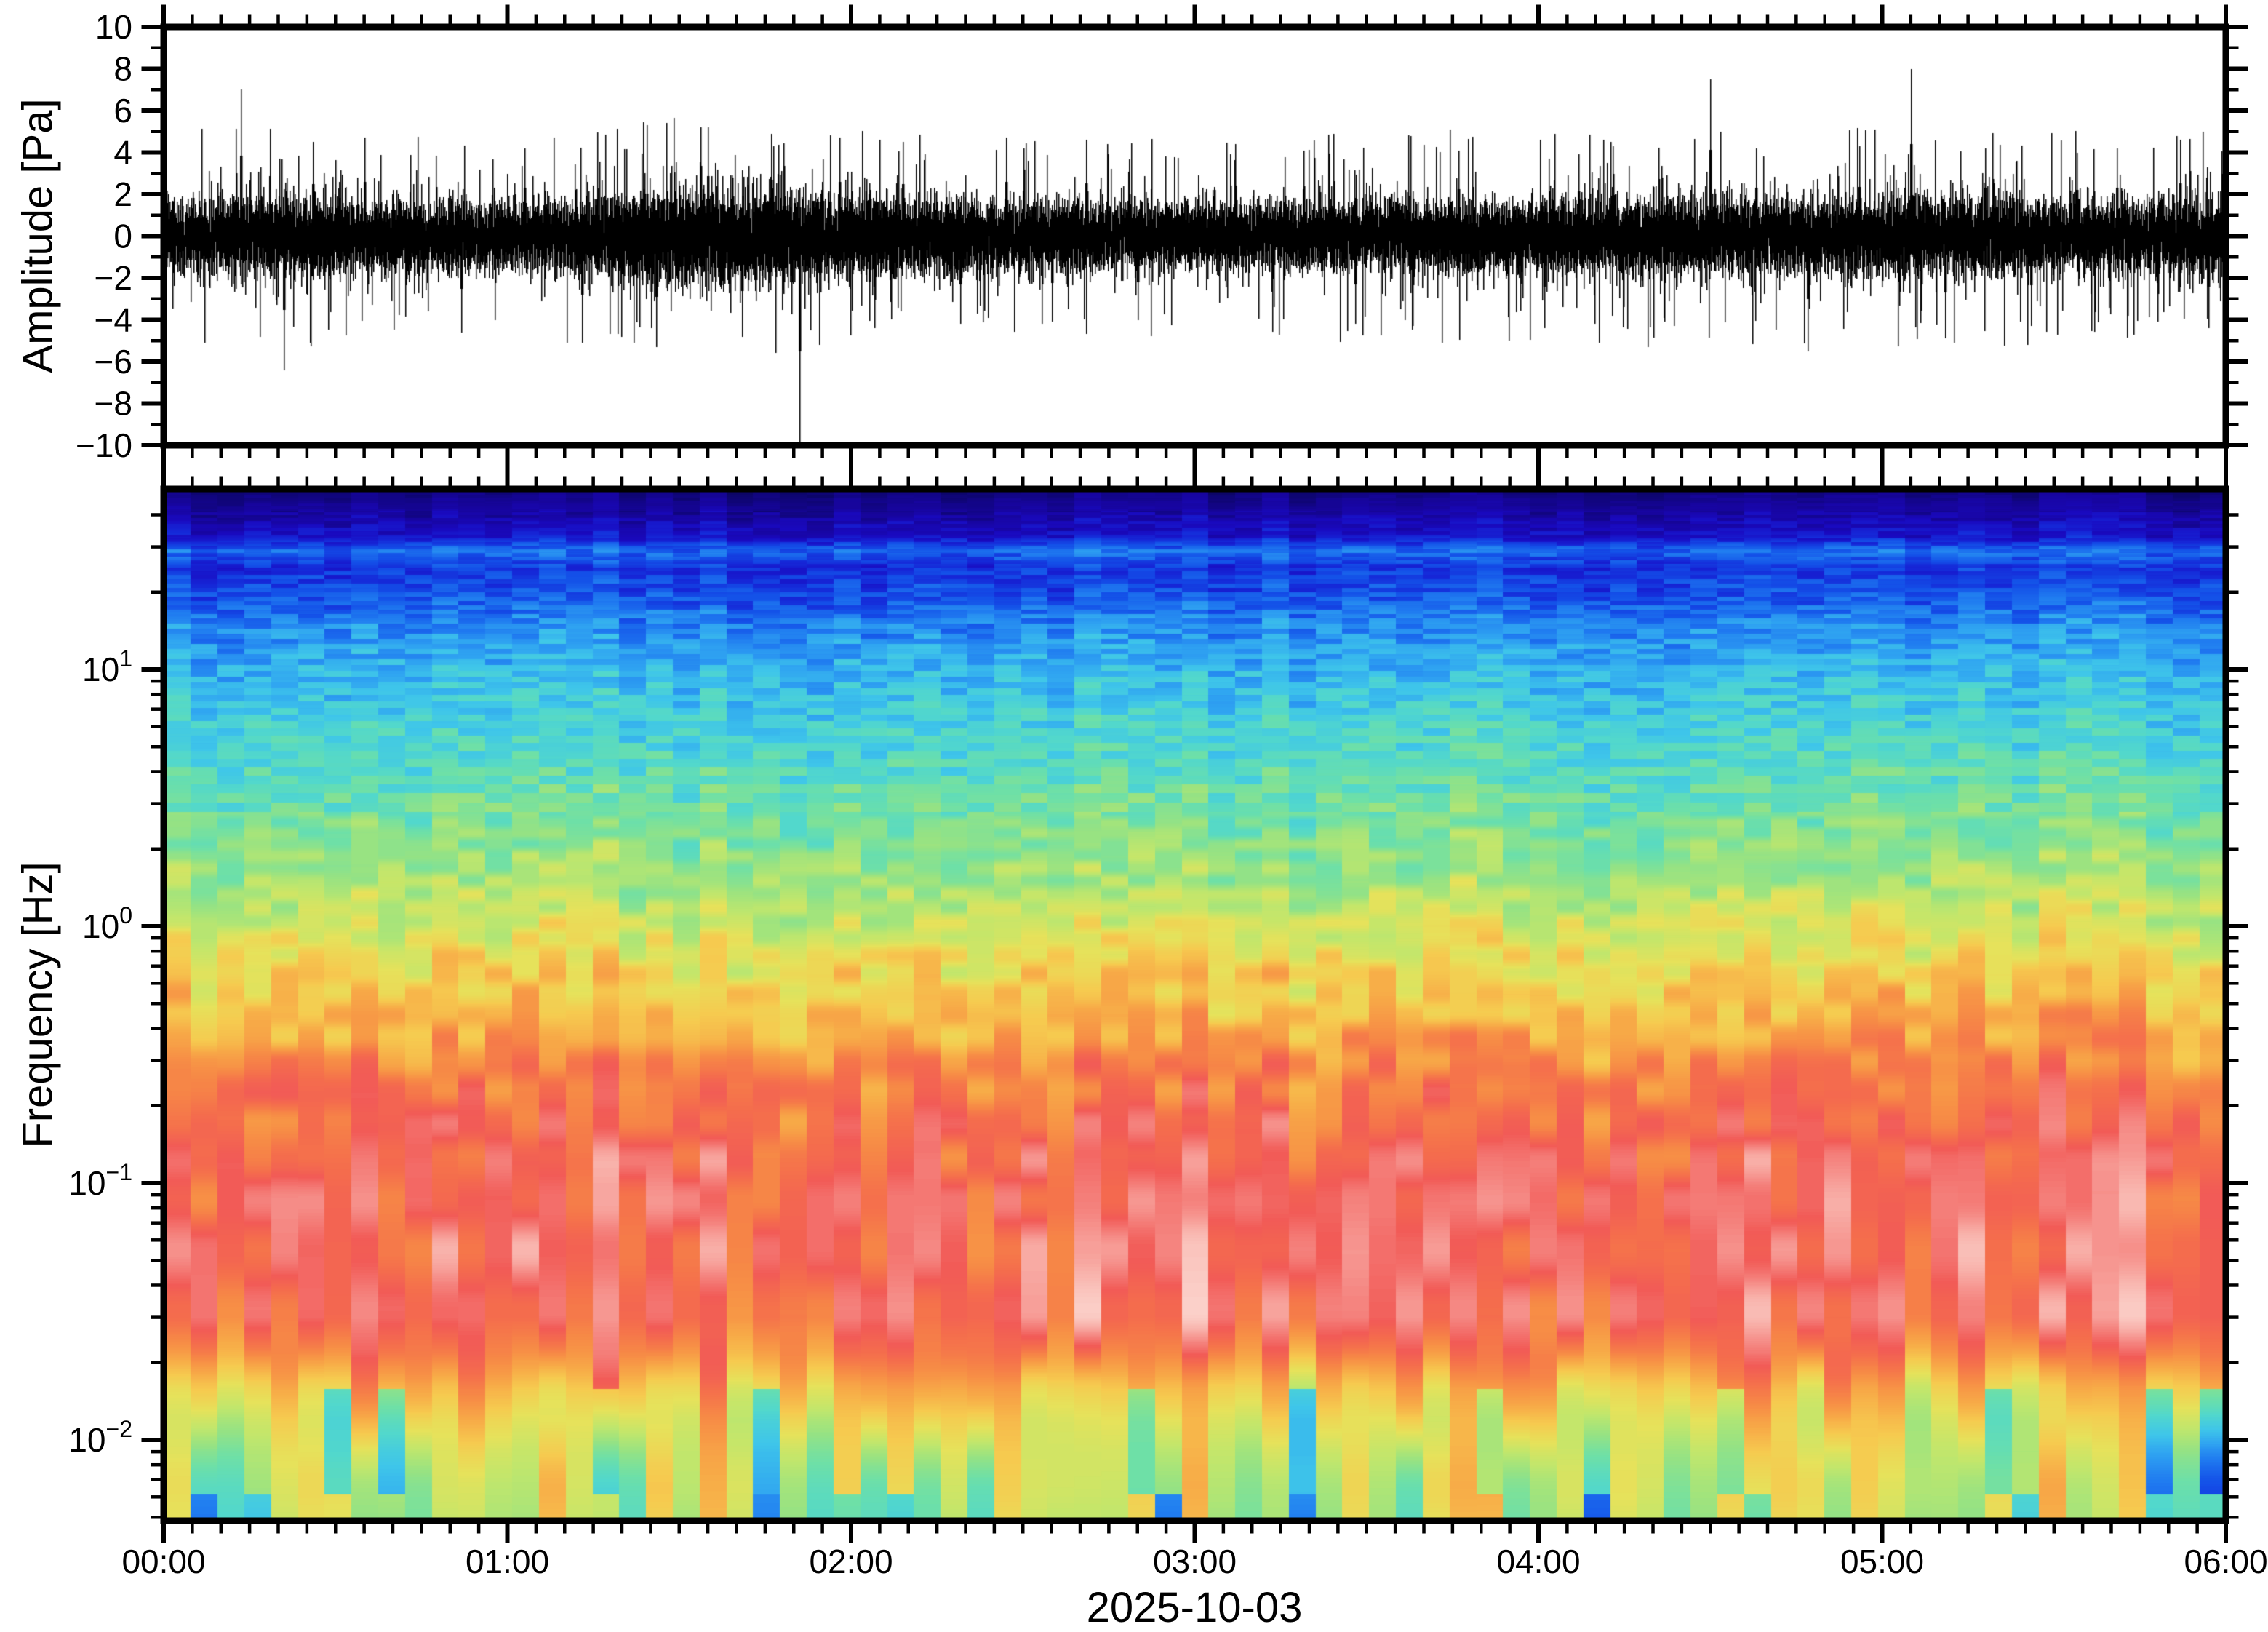 The width and height of the screenshot is (2268, 1632). I want to click on amp-tick-label-−6: −6, so click(113, 362).